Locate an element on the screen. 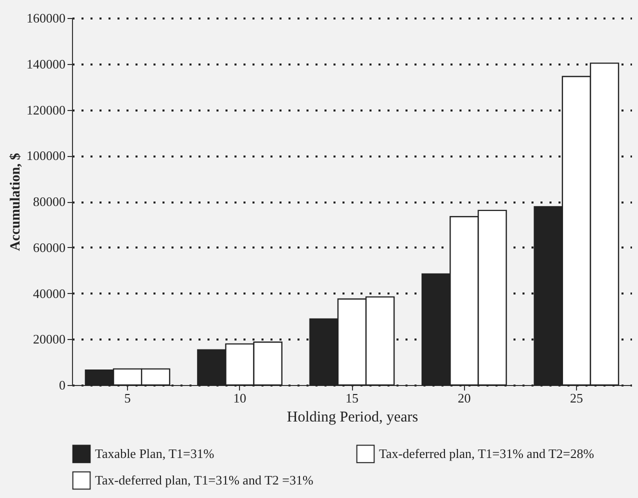 The width and height of the screenshot is (638, 498). x-tick-label: 15 is located at coordinates (352, 398).